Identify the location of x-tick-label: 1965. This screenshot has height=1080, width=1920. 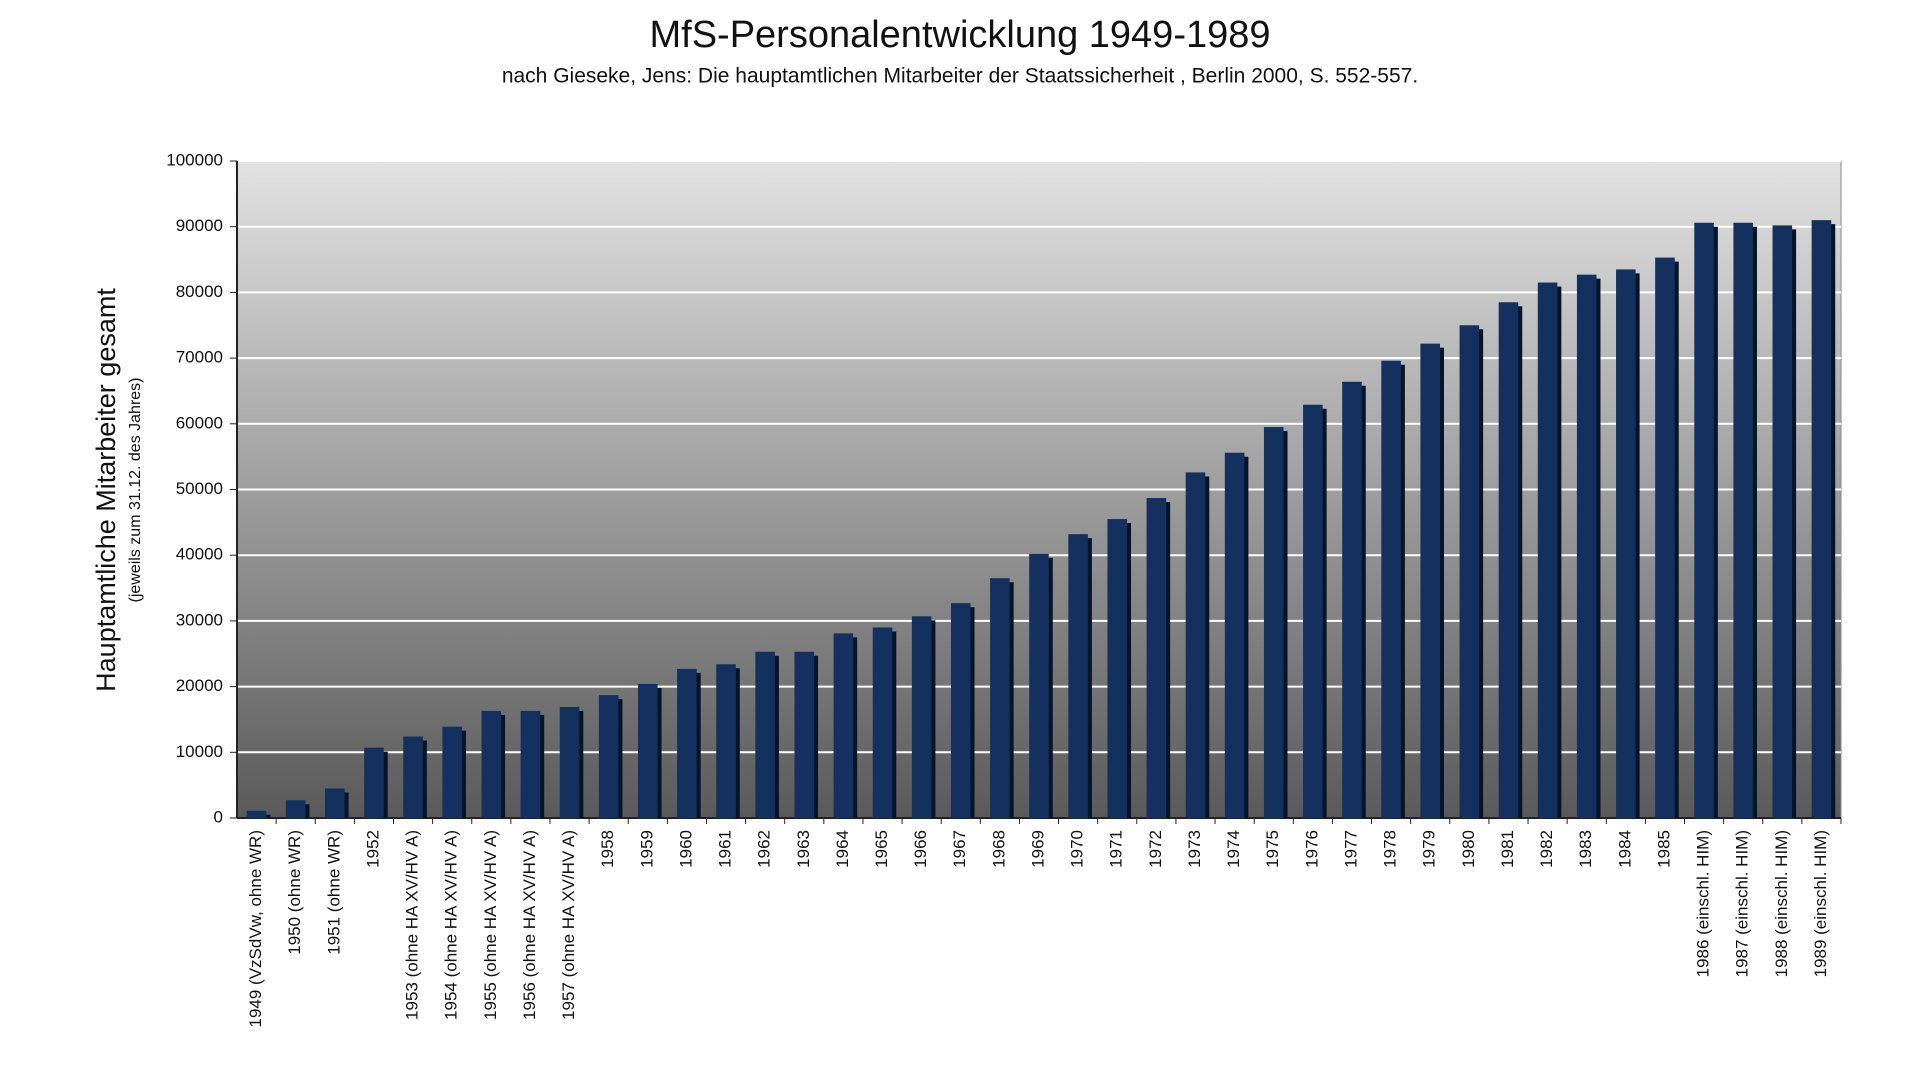
(881, 849).